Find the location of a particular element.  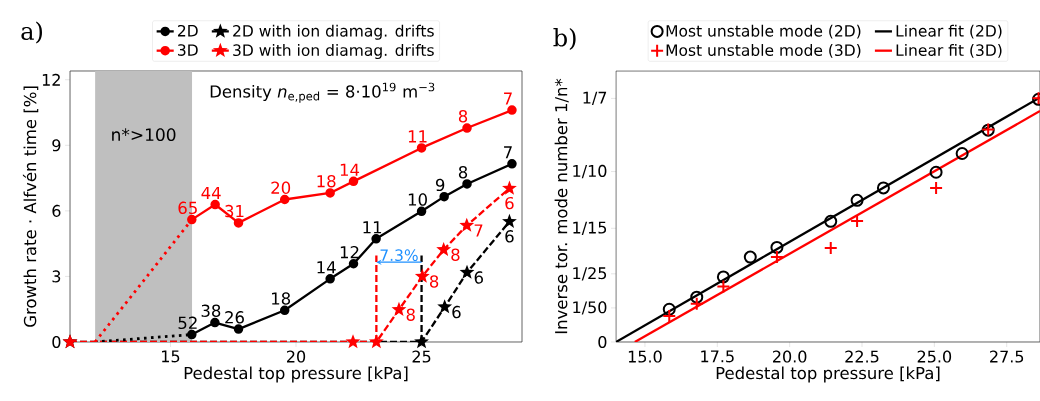

y-axis-title: Growth rate · Alfvén time [%] is located at coordinates (30, 206).